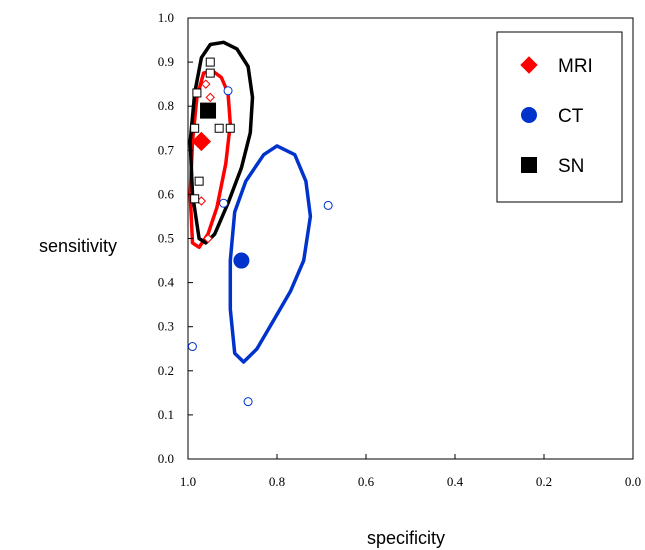  Describe the element at coordinates (455, 481) in the screenshot. I see `x-tick-label: 0.4` at that location.